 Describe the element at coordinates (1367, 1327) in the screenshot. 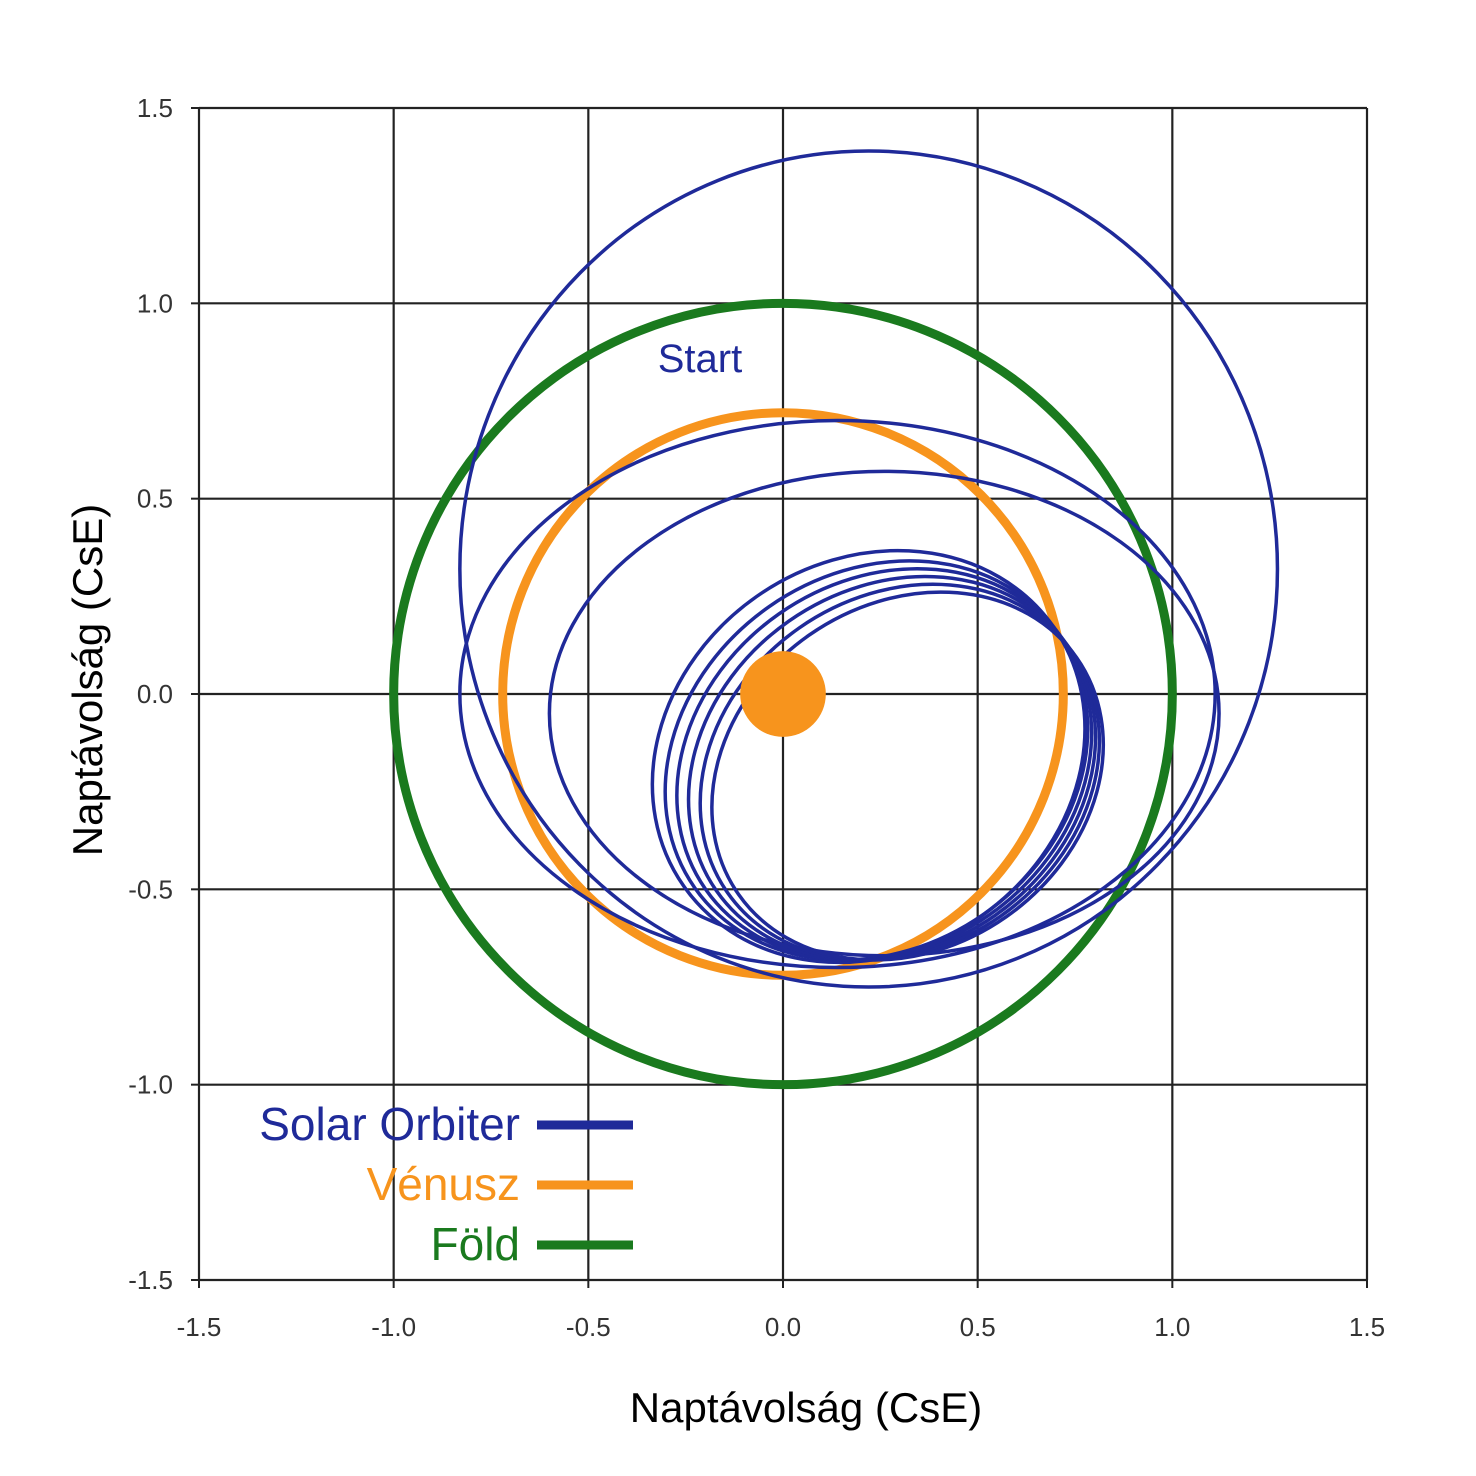

I see `x-tick-label: 1.5` at that location.